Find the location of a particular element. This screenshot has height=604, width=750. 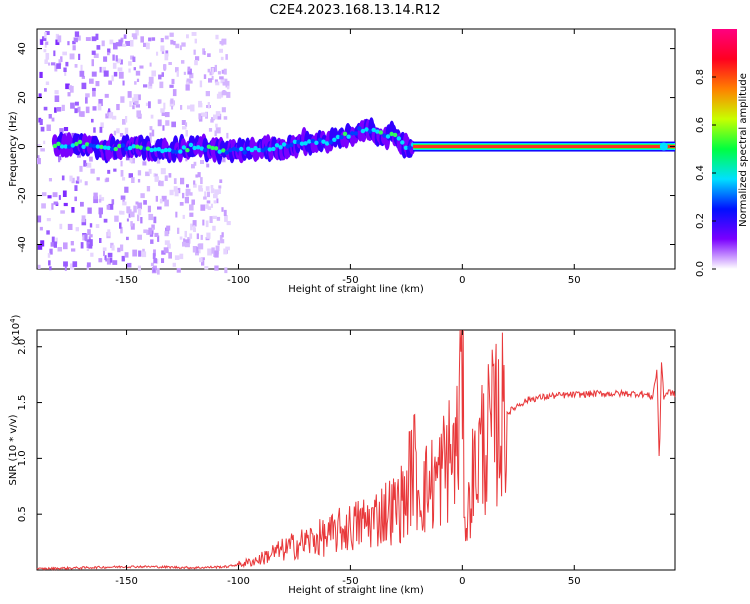

colorbar-tick-label: 0.4 is located at coordinates (700, 173).